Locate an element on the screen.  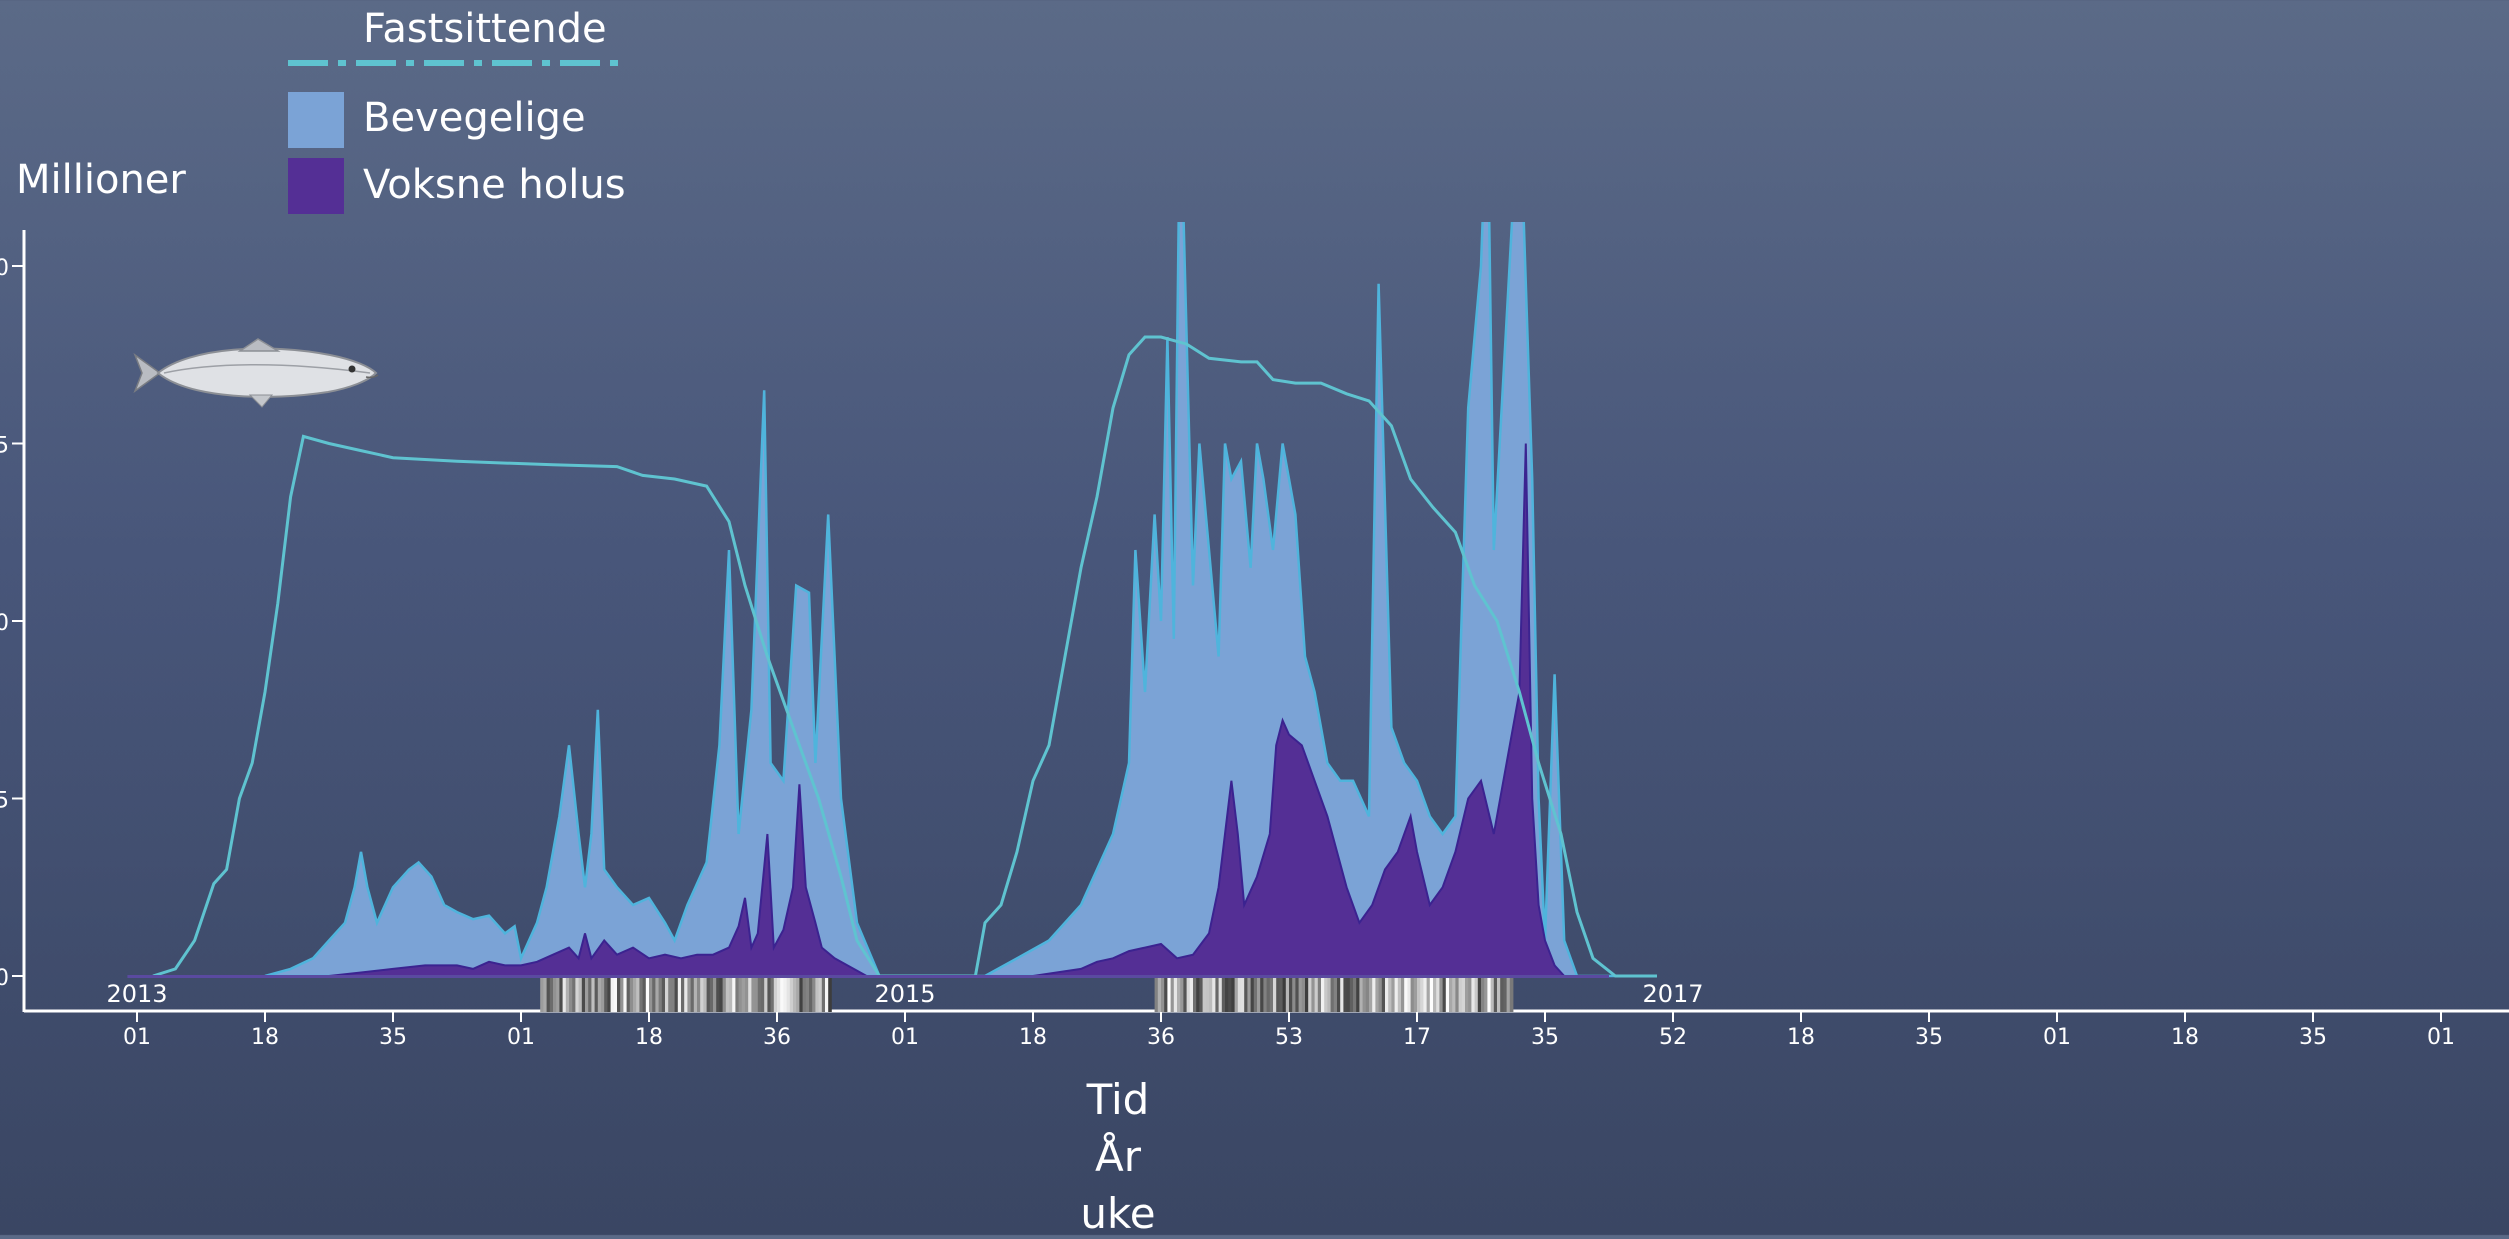
x-axis-label-line: Tid is located at coordinates (1118, 1099).